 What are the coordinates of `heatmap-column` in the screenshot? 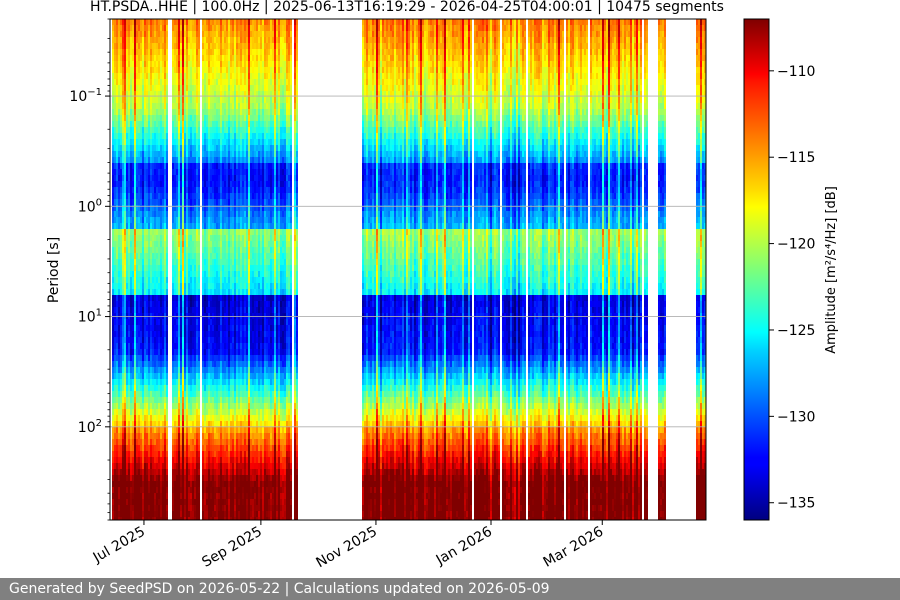 It's located at (217, 269).